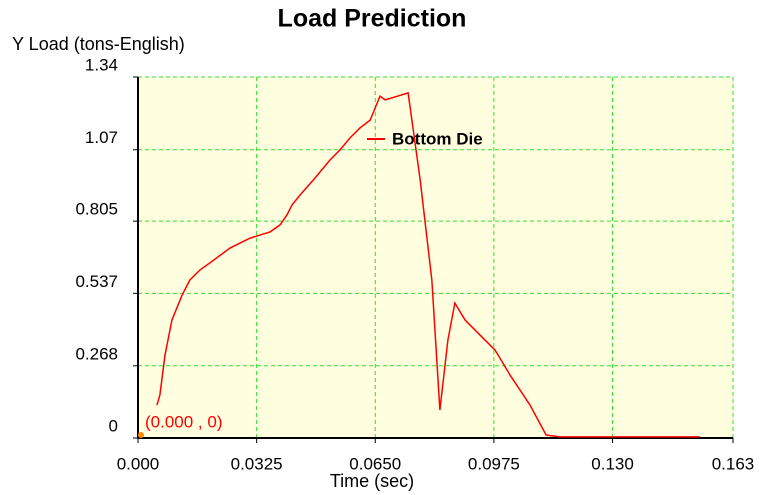 The height and width of the screenshot is (495, 760). What do you see at coordinates (113, 425) in the screenshot?
I see `y-tick-label: 0` at bounding box center [113, 425].